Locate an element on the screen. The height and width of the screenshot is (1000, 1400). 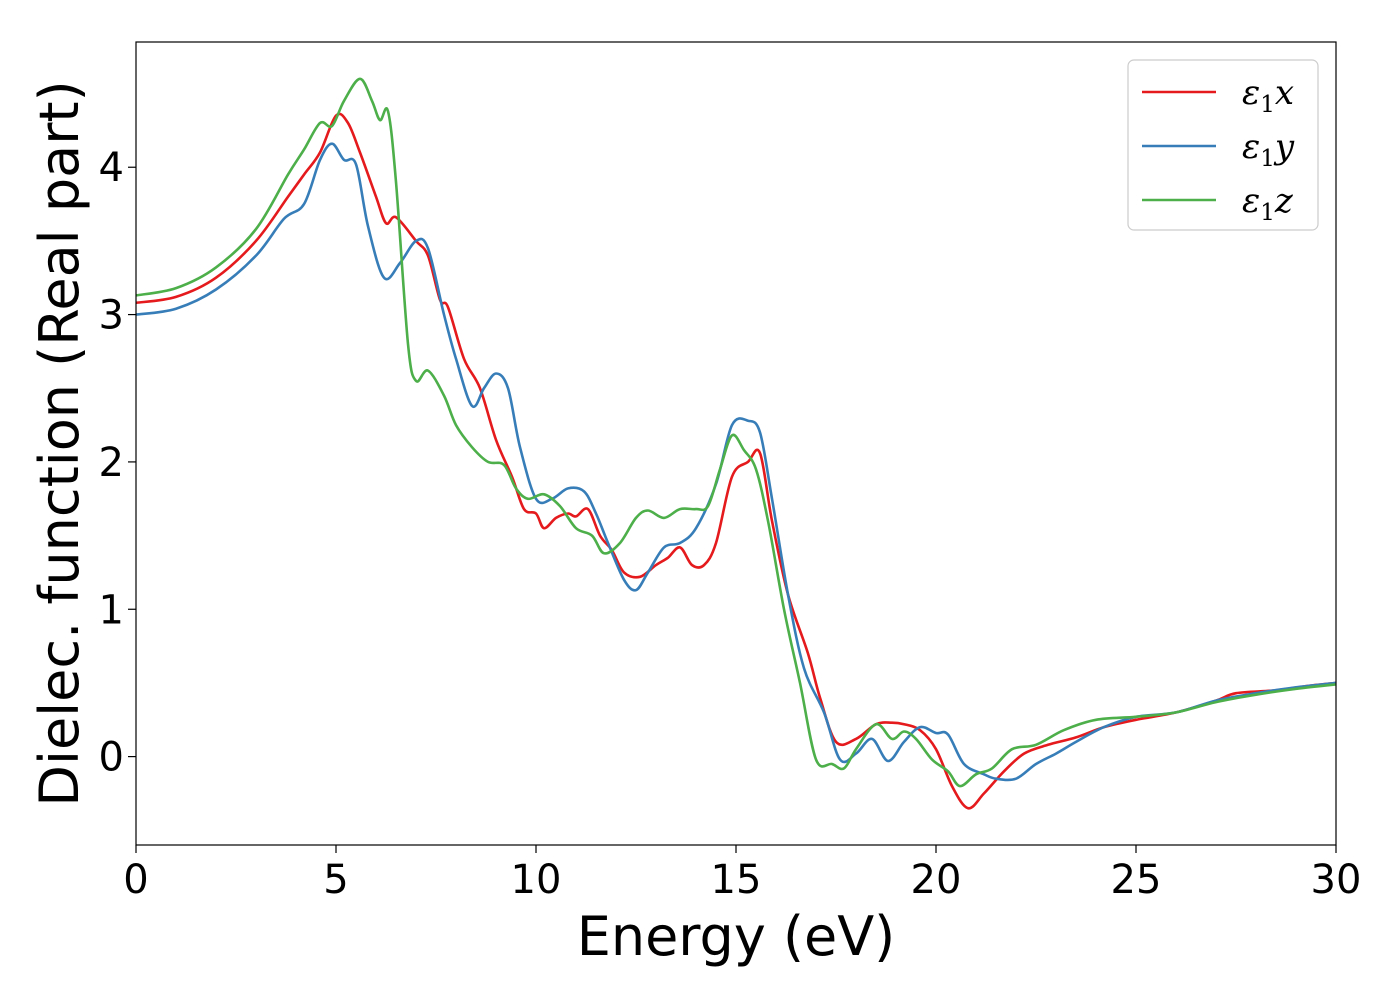
legend-item-y: ε1y is located at coordinates (1218, 149).